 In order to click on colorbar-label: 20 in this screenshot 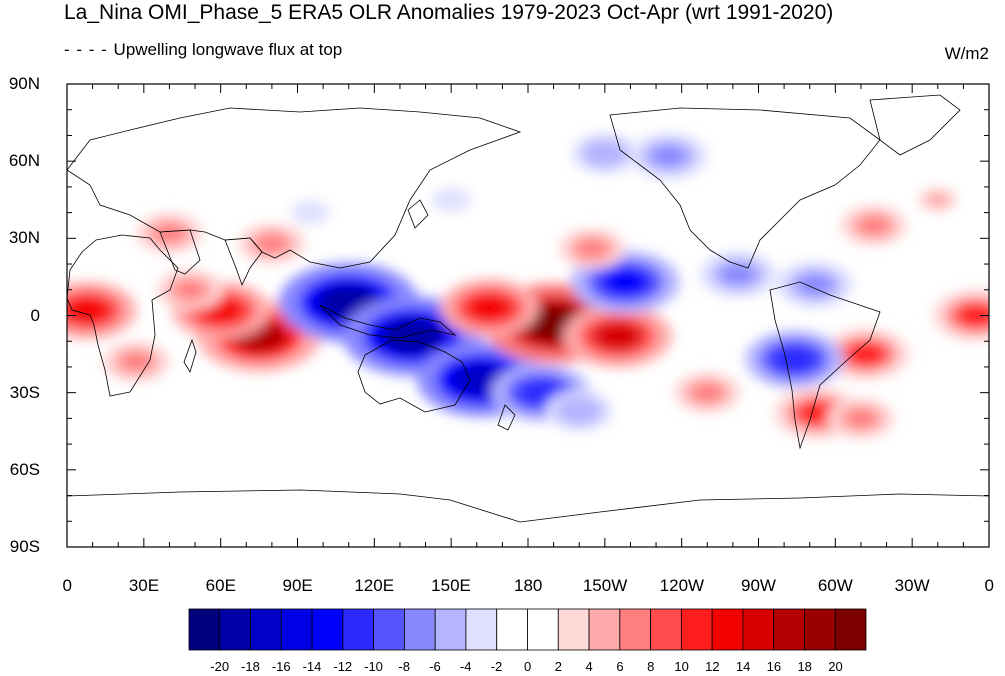, I will do `click(835, 666)`.